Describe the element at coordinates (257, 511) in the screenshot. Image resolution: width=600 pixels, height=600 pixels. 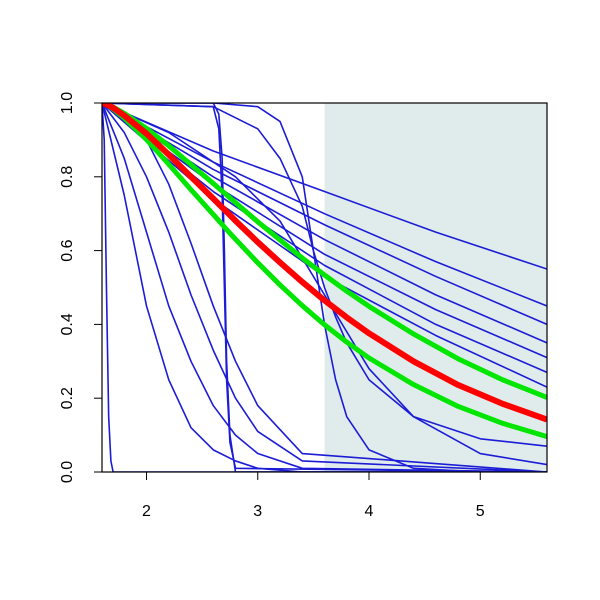
I see `x-tick-label: 3` at that location.